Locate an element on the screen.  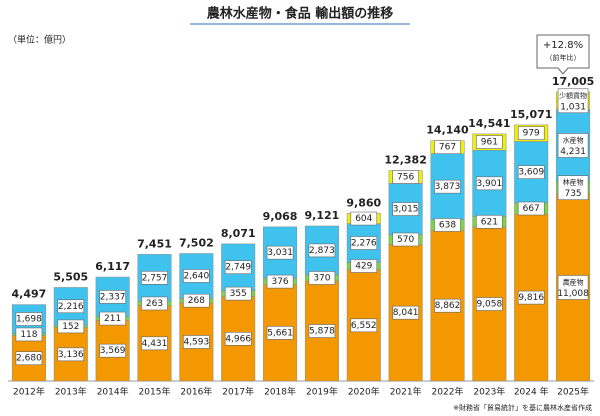
value-label: 2,873 is located at coordinates (322, 251).